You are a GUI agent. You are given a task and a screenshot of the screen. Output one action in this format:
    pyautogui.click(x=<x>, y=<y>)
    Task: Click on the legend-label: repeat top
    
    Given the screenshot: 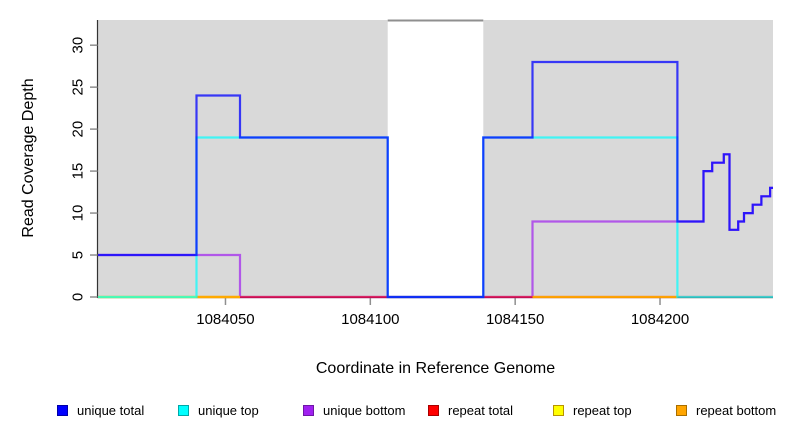 What is the action you would take?
    pyautogui.click(x=602, y=410)
    